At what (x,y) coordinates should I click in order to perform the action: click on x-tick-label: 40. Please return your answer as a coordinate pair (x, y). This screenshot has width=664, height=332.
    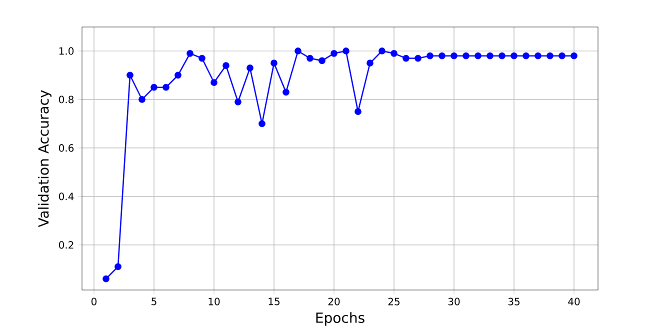
    Looking at the image, I should click on (574, 302).